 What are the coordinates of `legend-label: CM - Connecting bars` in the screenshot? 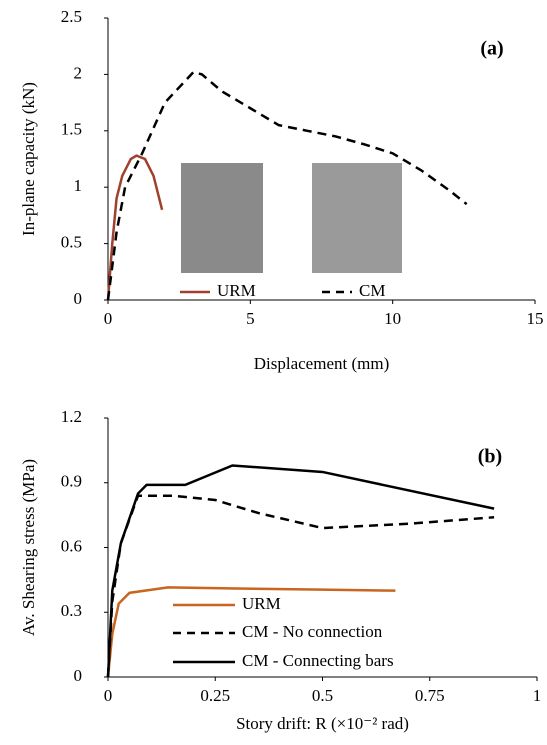 It's located at (318, 660).